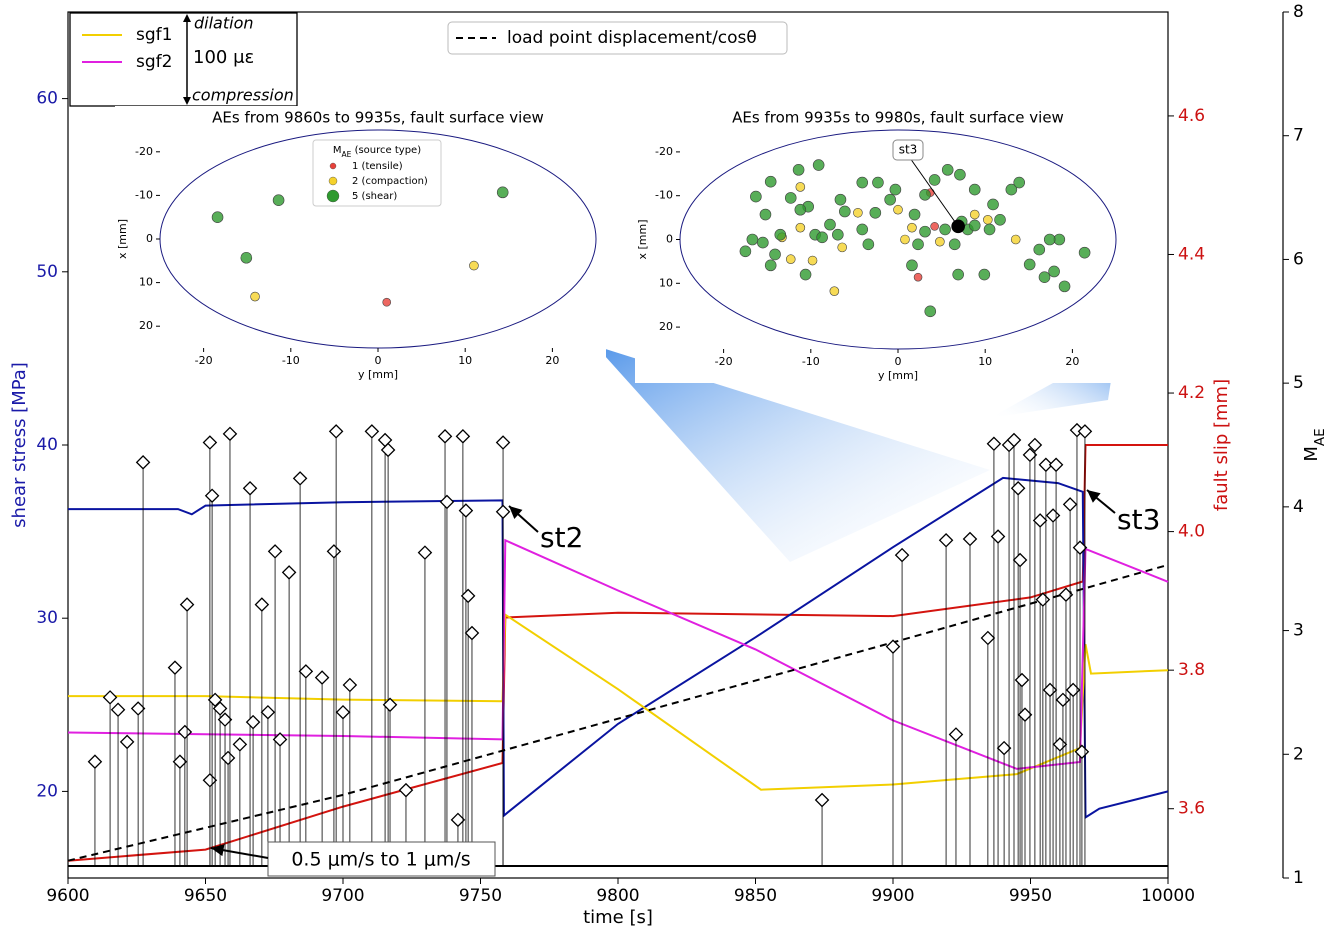 The image size is (1332, 932). I want to click on legend-label: sgf1, so click(154, 35).